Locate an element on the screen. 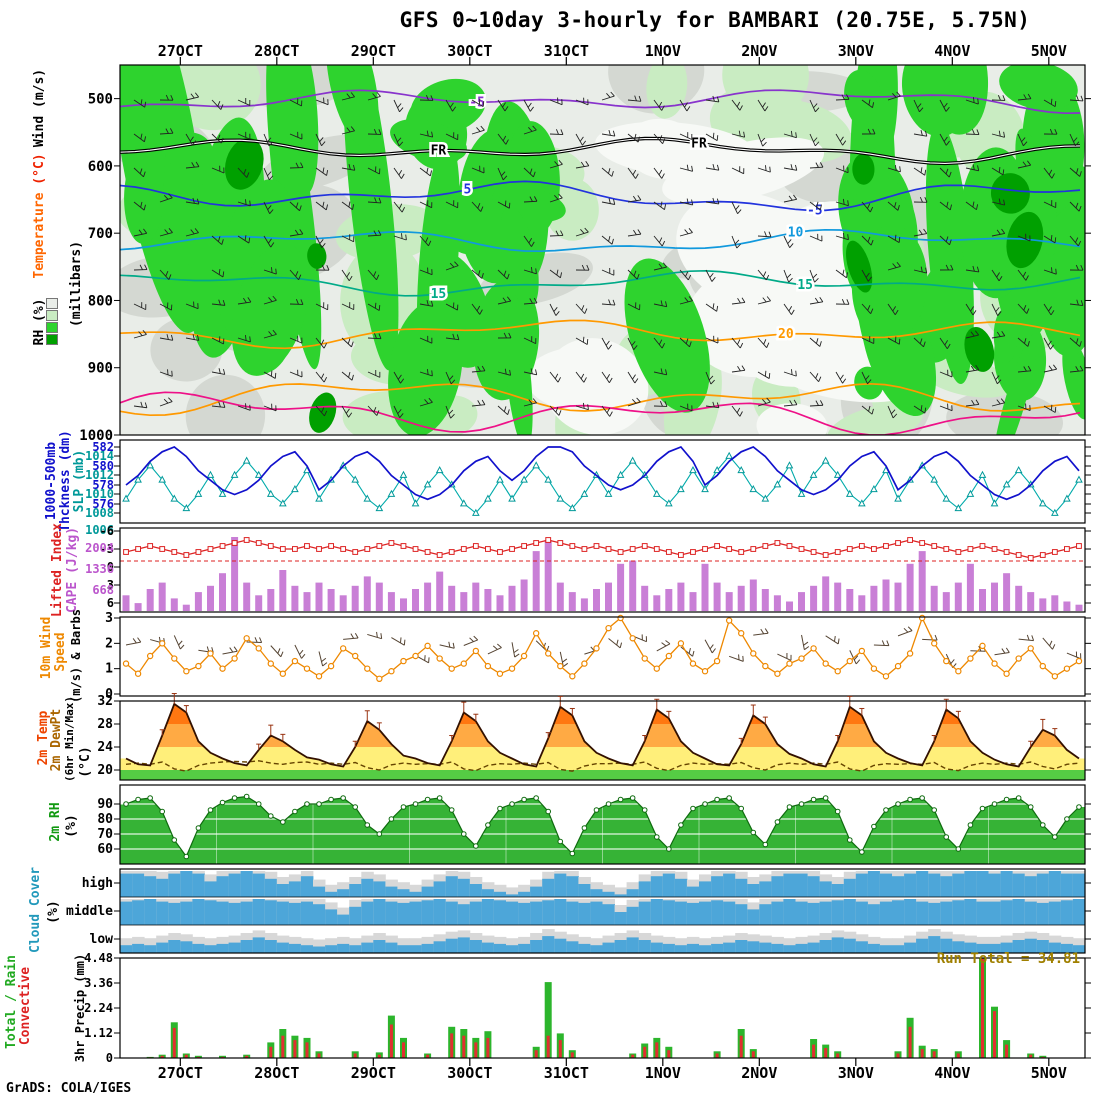 The height and width of the screenshot is (1100, 1100). svg-text: 582 is located at coordinates (103, 447).